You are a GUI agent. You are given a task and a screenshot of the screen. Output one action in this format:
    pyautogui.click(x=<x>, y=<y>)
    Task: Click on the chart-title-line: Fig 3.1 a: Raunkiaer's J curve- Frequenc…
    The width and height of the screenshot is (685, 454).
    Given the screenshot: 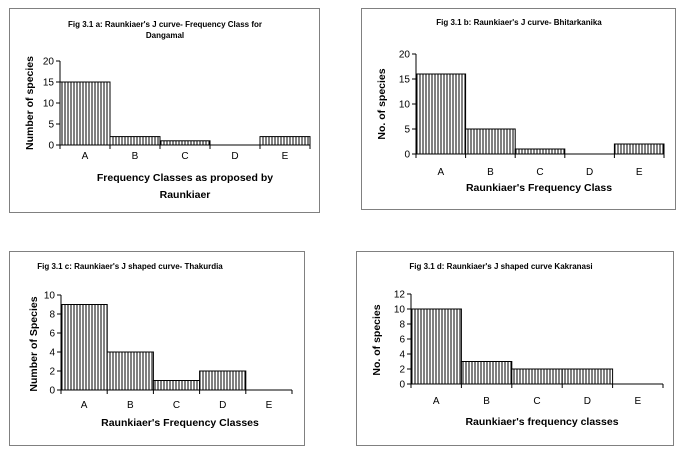 What is the action you would take?
    pyautogui.click(x=165, y=24)
    